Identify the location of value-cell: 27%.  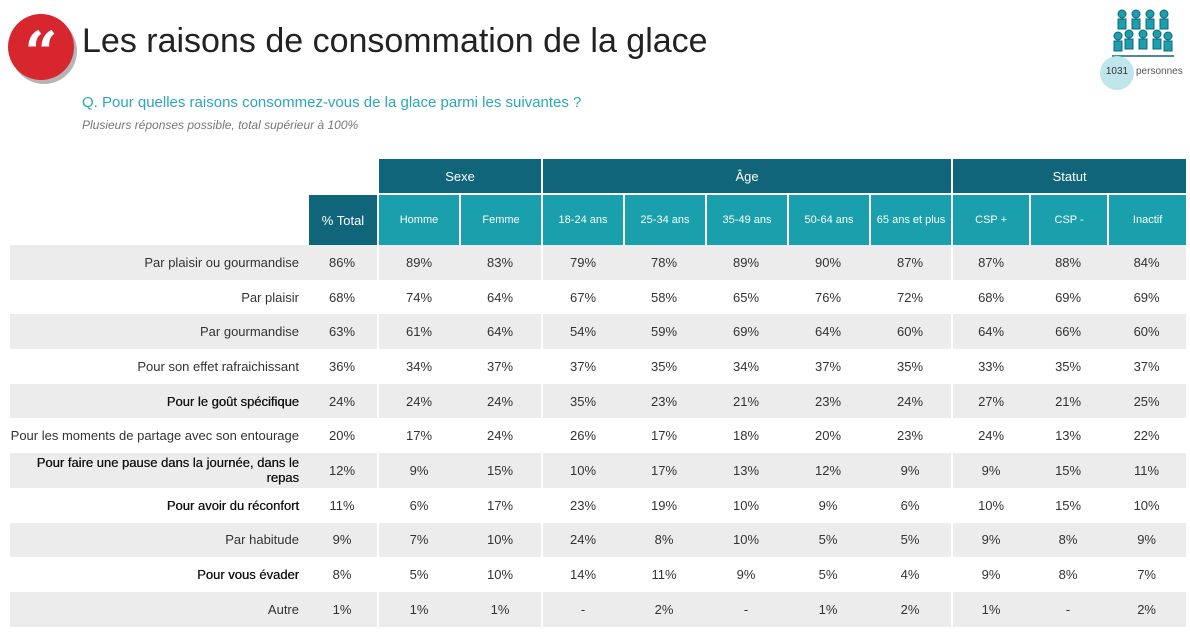
(990, 401).